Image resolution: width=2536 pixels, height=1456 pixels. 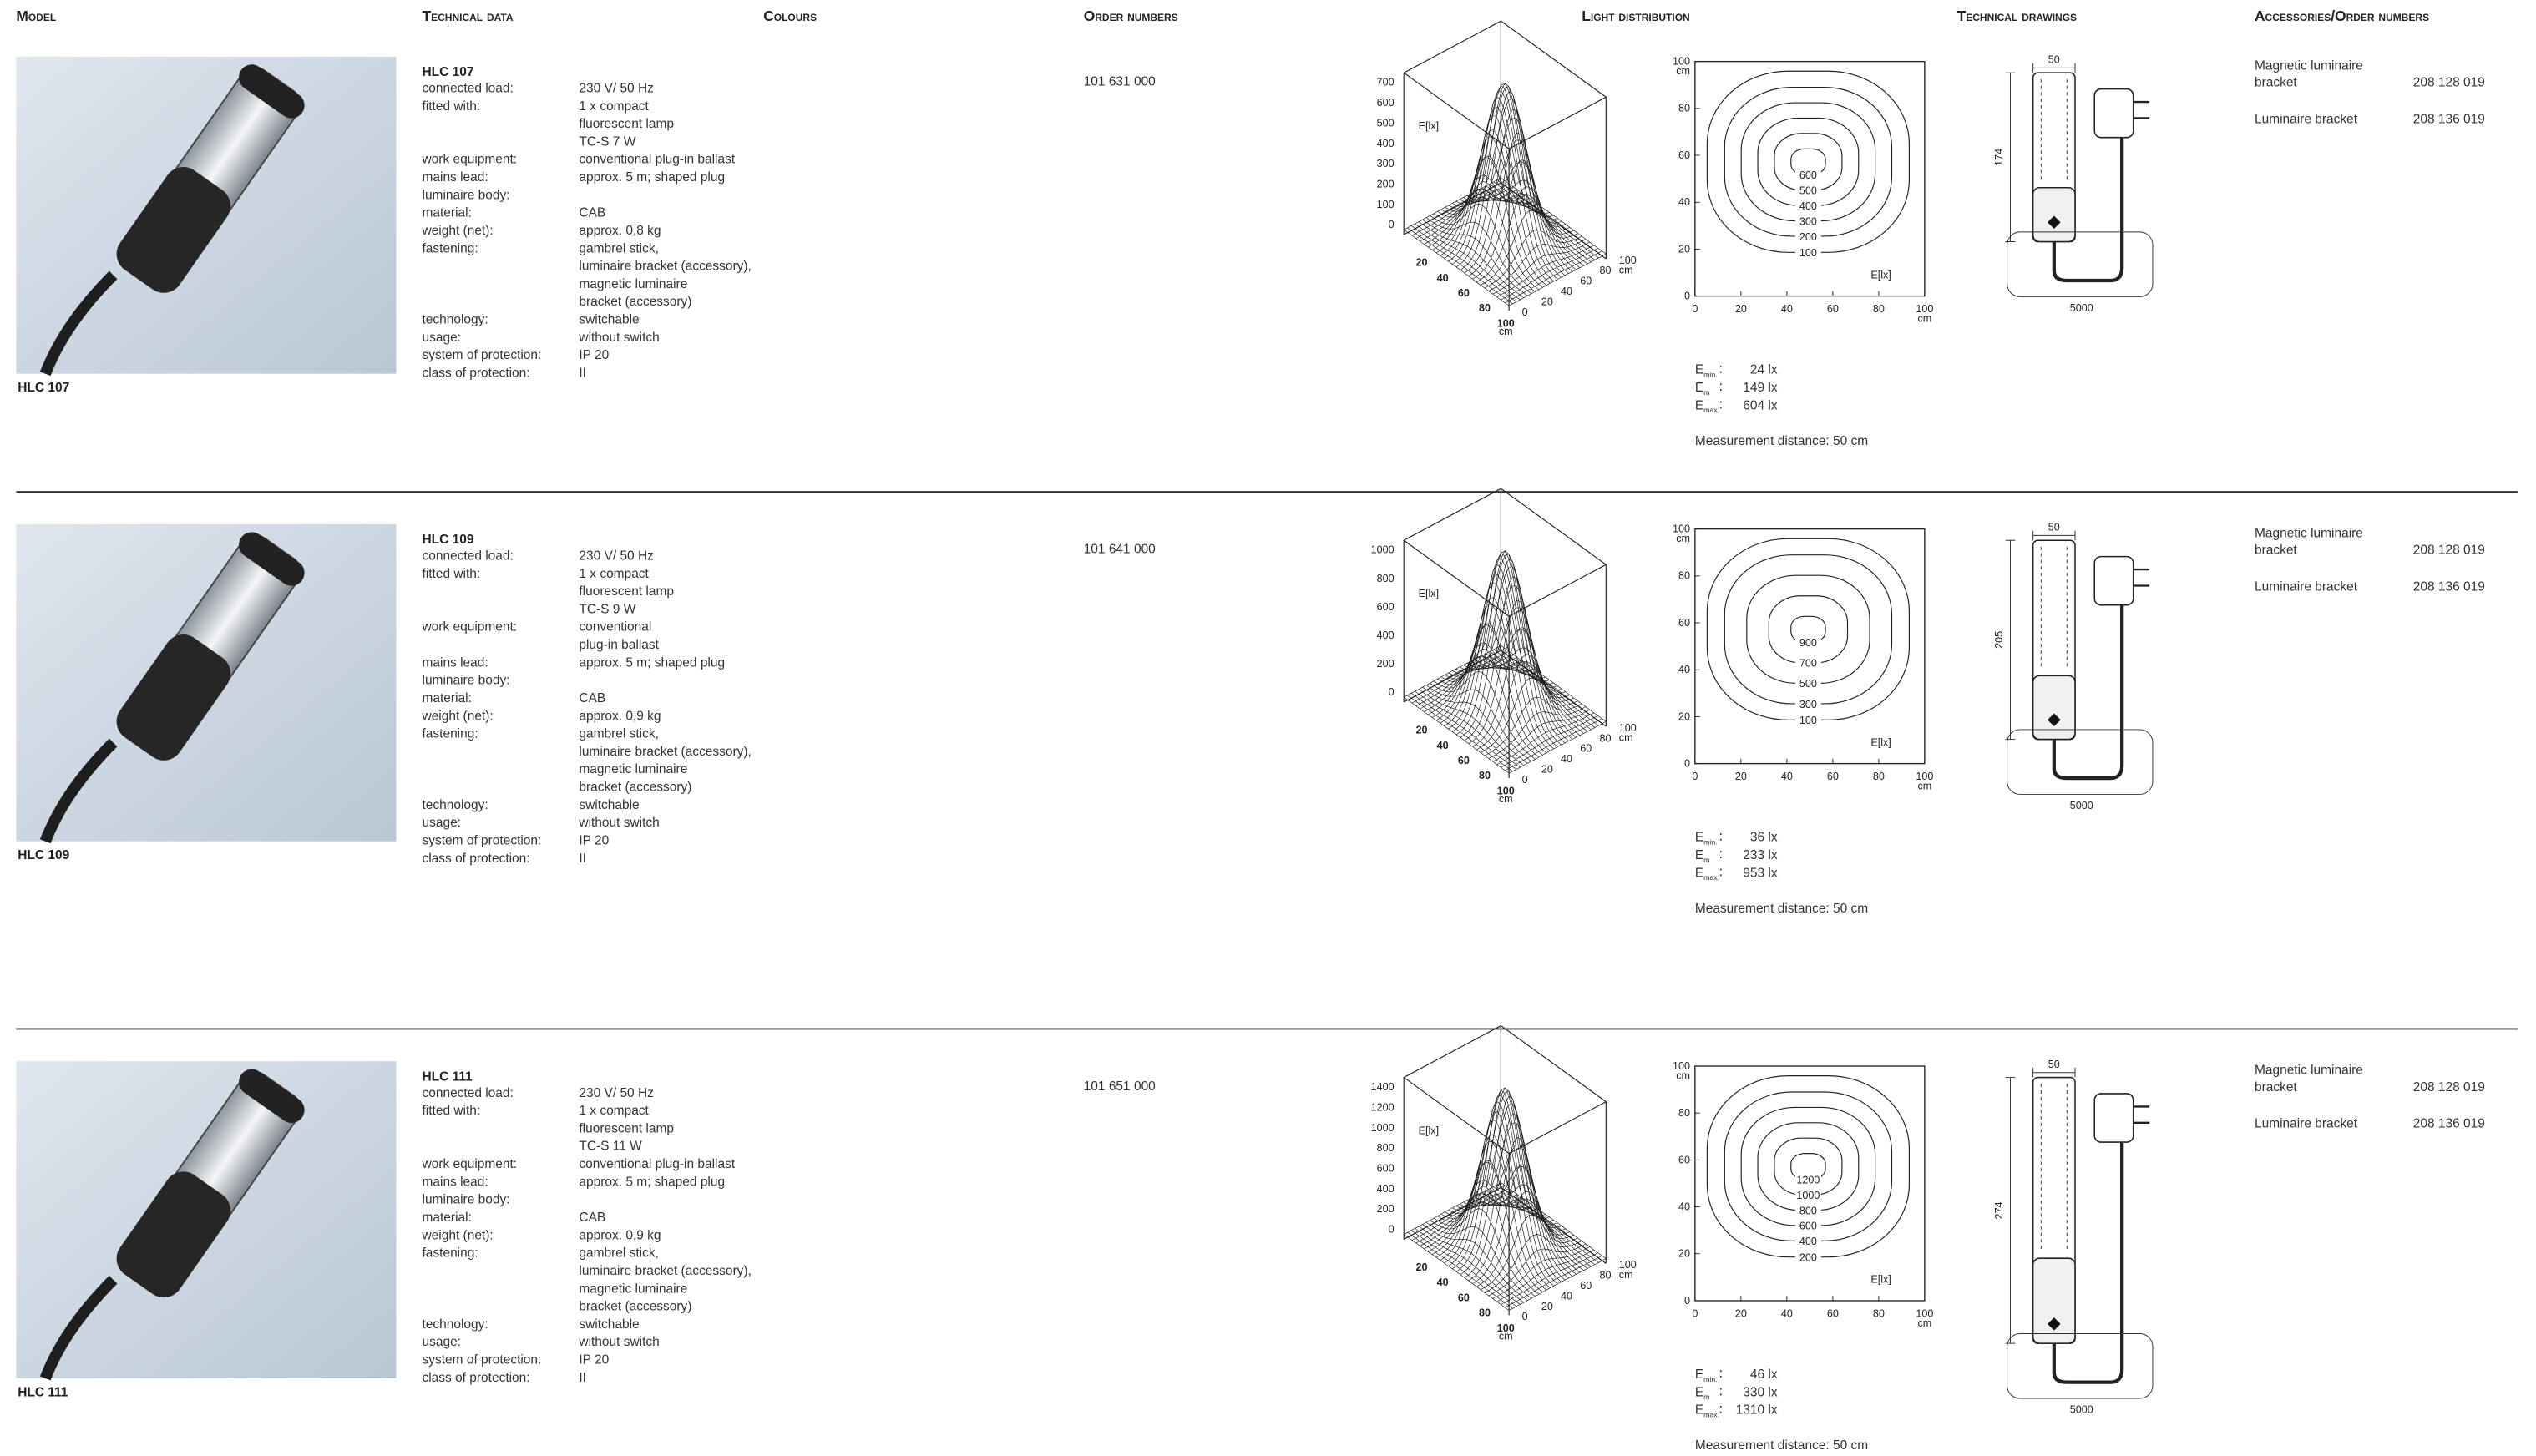 I want to click on contour-label: 400, so click(x=1808, y=1241).